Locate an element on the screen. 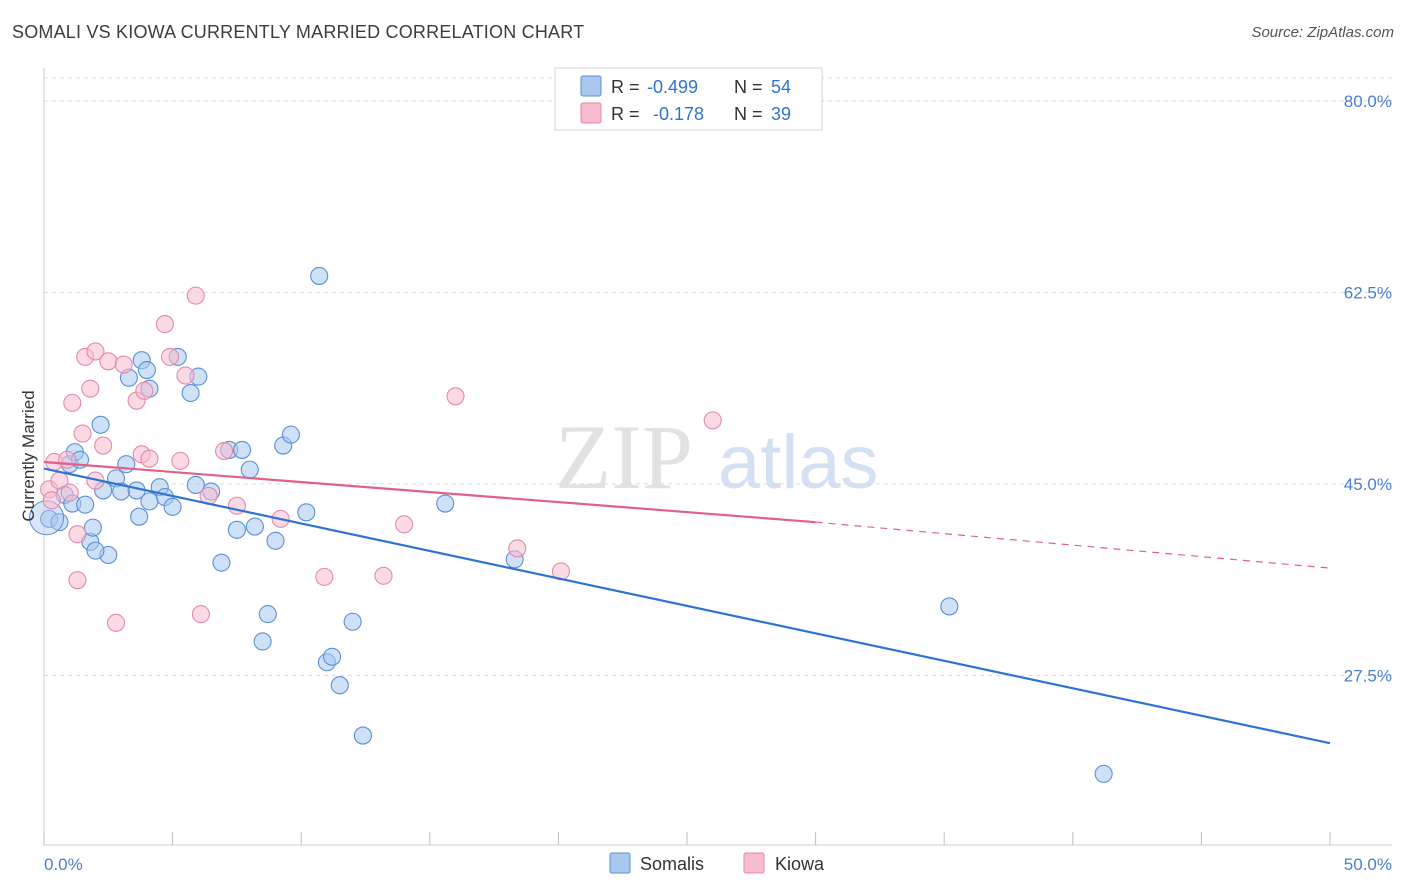  legend-r-value-somalis: -0.499 is located at coordinates (672, 87).